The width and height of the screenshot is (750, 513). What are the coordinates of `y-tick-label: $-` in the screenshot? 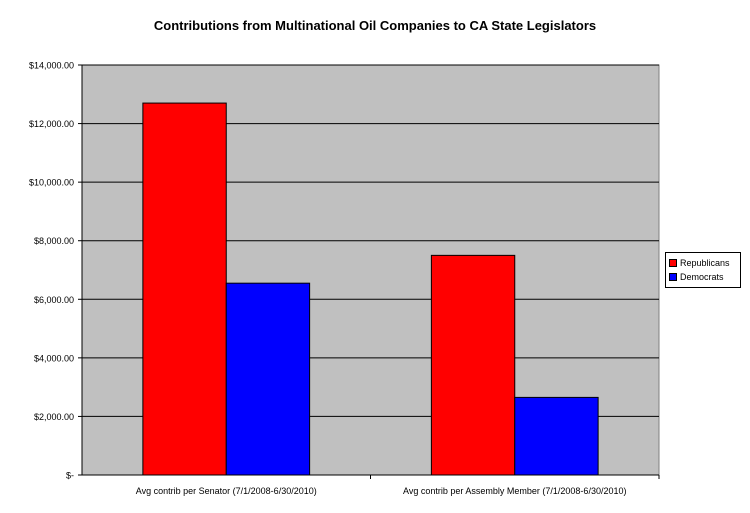 It's located at (70, 476).